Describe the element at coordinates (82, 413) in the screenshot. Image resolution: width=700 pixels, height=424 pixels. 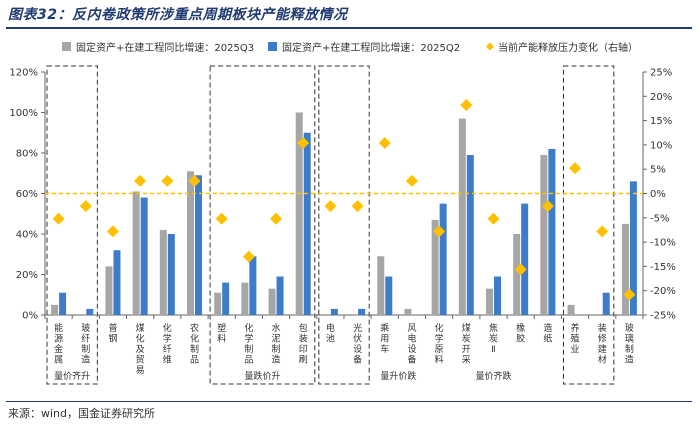
I see `source-note: 来源：wind，国金证券研究所` at that location.